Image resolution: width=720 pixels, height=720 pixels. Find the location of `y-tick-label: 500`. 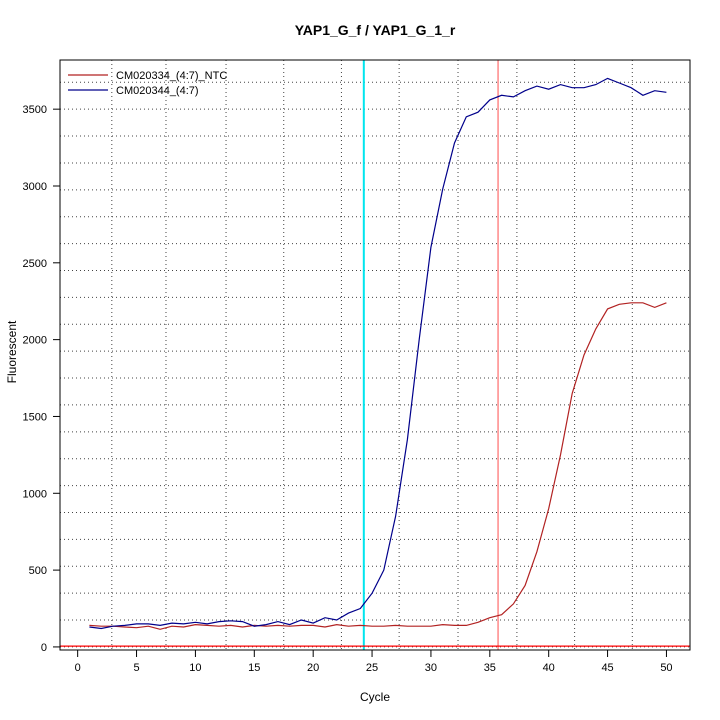

y-tick-label: 500 is located at coordinates (38, 571).